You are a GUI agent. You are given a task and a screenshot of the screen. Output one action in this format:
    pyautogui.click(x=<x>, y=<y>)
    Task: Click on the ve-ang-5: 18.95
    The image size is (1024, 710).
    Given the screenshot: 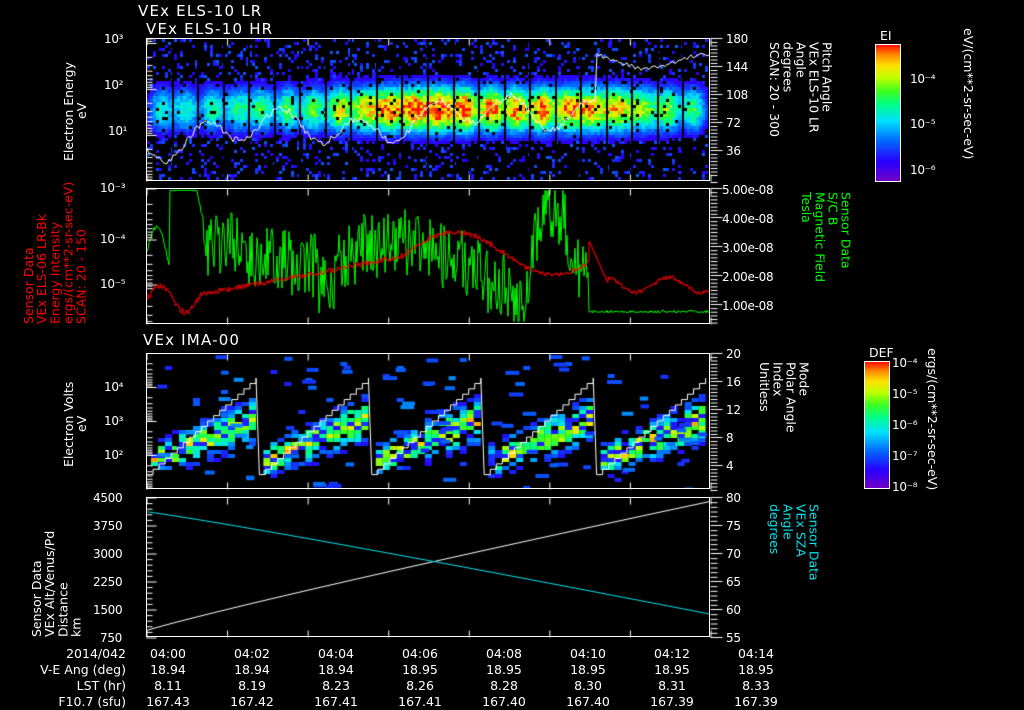 What is the action you would take?
    pyautogui.click(x=588, y=669)
    